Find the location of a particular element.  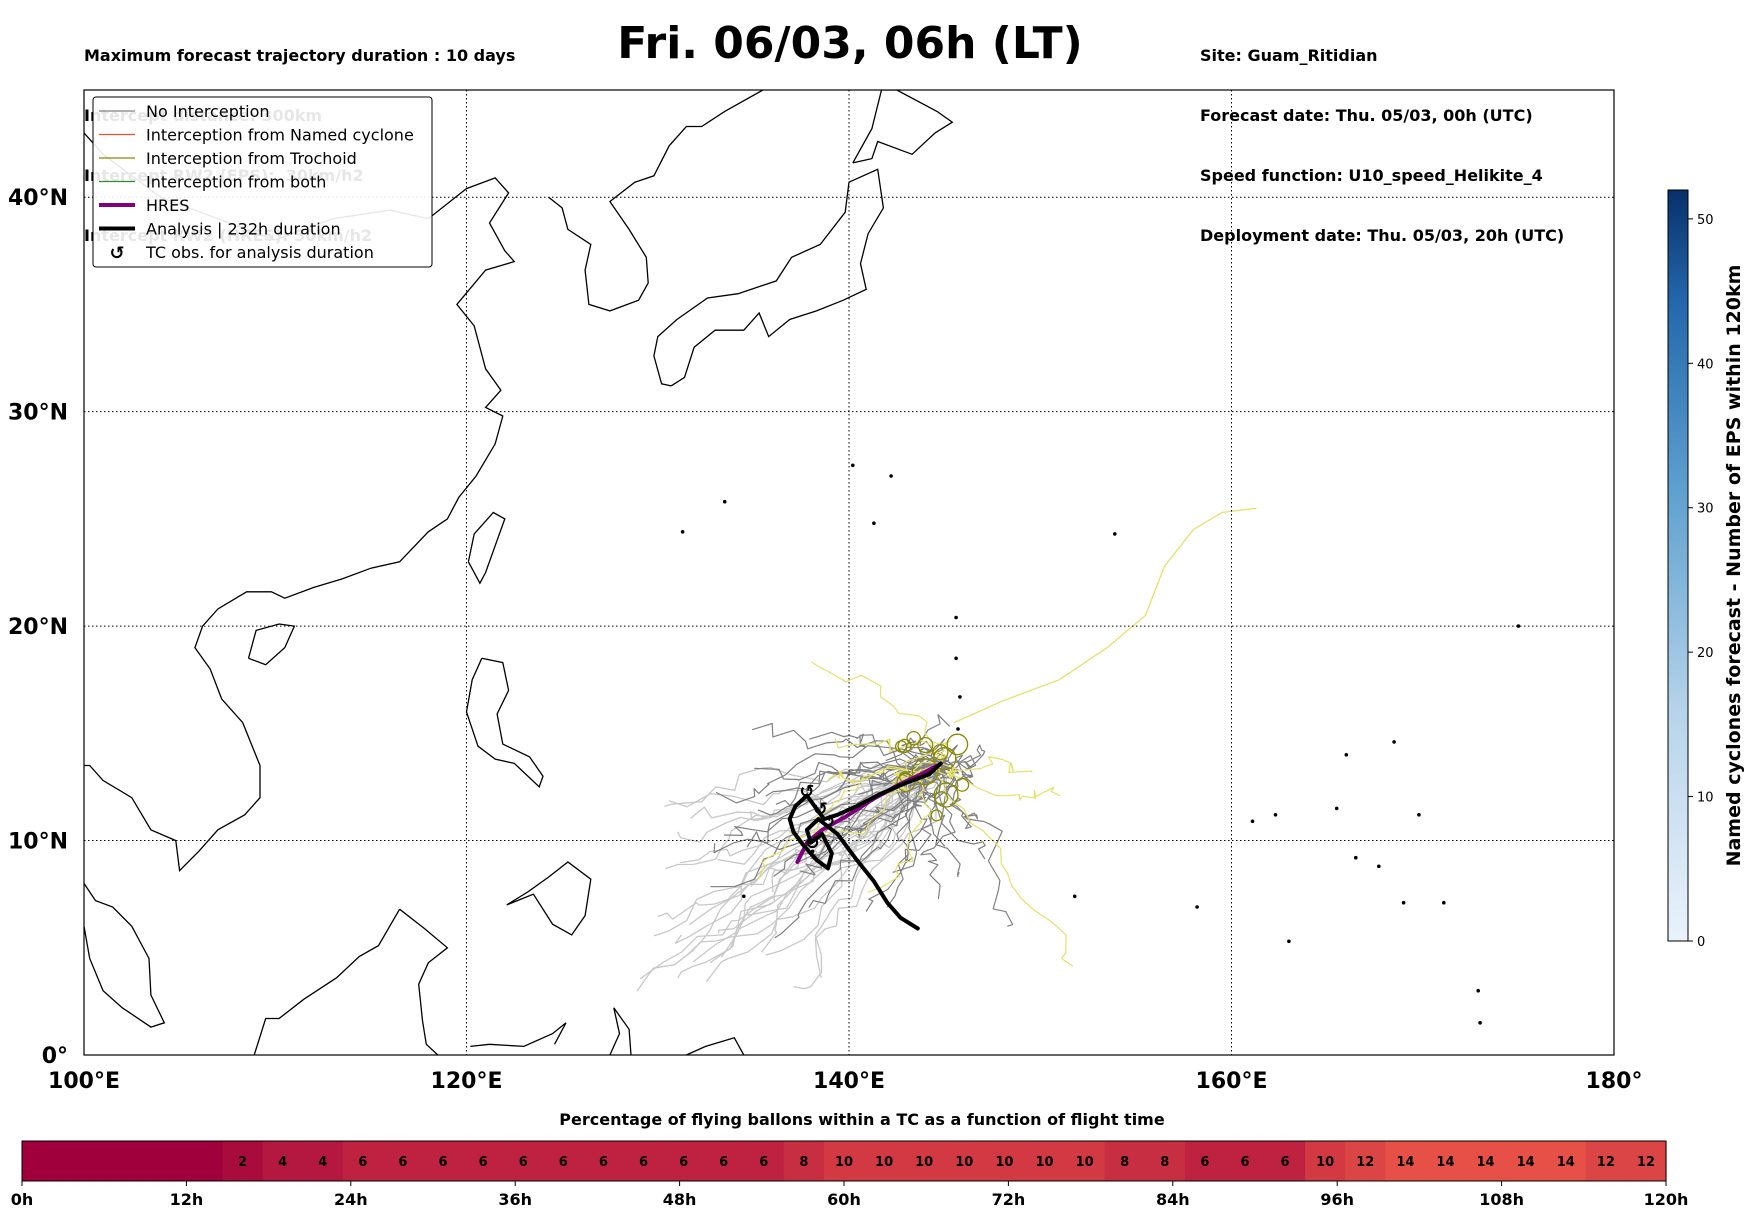

legend-label: TC obs. for analysis duration is located at coordinates (259, 252).